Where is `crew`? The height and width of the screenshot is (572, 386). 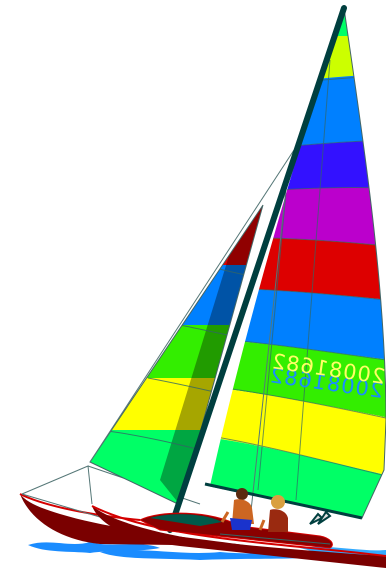
crew is located at coordinates (254, 510).